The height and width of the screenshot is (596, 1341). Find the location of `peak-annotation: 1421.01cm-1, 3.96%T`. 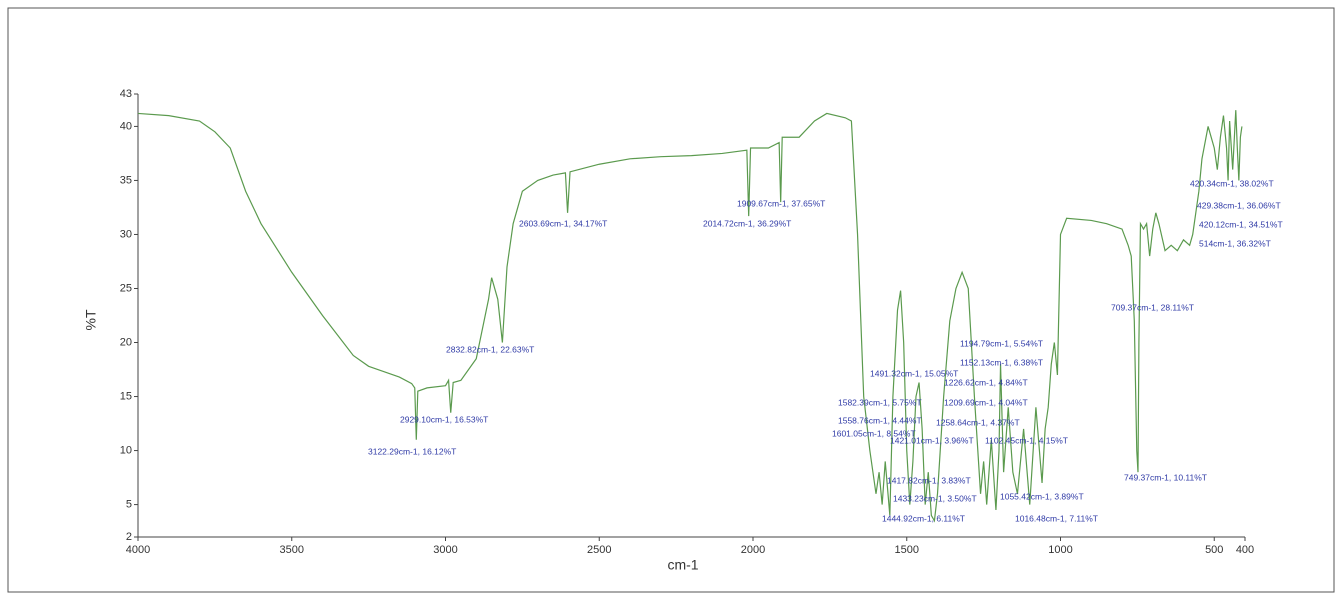

peak-annotation: 1421.01cm-1, 3.96%T is located at coordinates (932, 440).